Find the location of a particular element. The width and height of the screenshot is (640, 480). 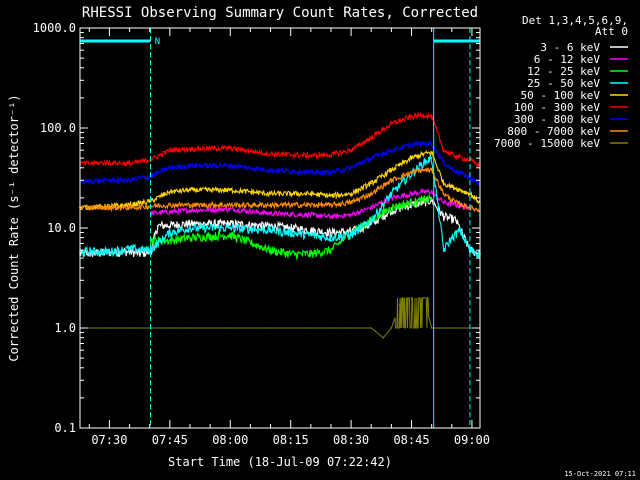

legend-label: 3 - 6 keV is located at coordinates (570, 47).